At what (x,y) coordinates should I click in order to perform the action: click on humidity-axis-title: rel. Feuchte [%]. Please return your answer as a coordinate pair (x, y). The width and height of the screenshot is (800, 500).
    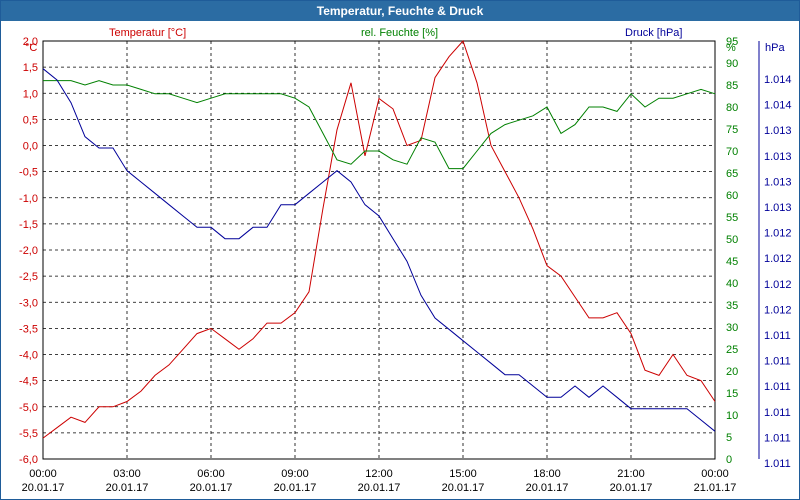
    Looking at the image, I should click on (399, 33).